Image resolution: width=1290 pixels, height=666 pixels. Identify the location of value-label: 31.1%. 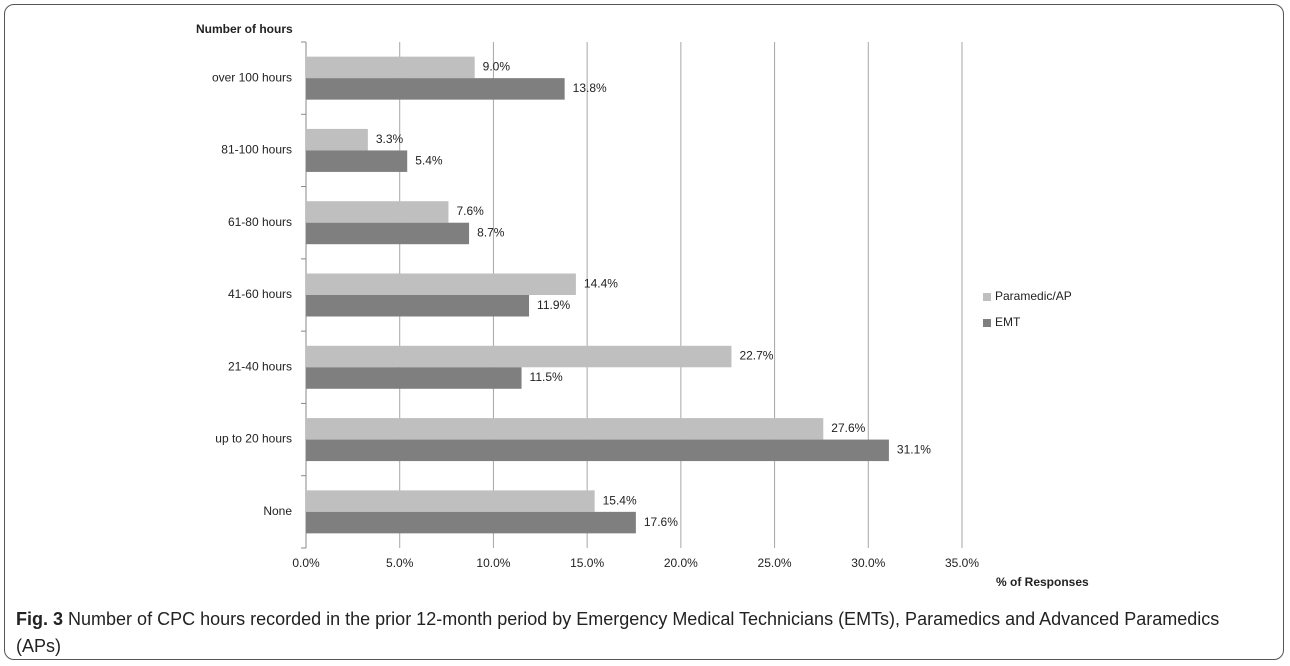
(914, 449).